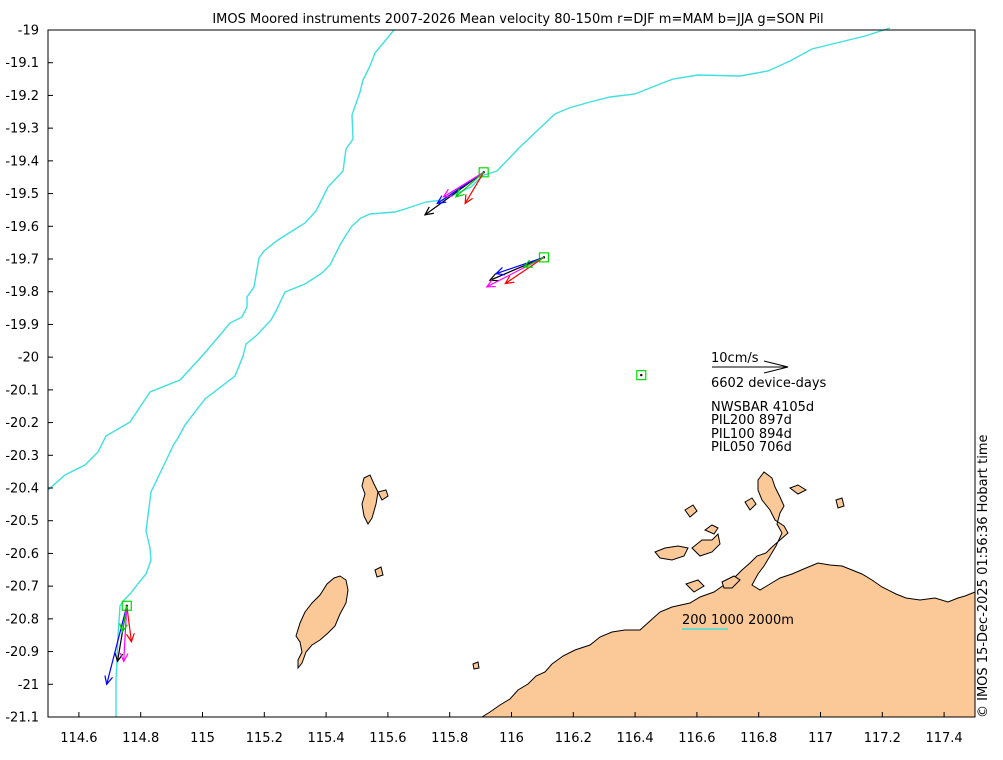 The image size is (1003, 760). Describe the element at coordinates (731, 582) in the screenshot. I see `islet-i` at that location.